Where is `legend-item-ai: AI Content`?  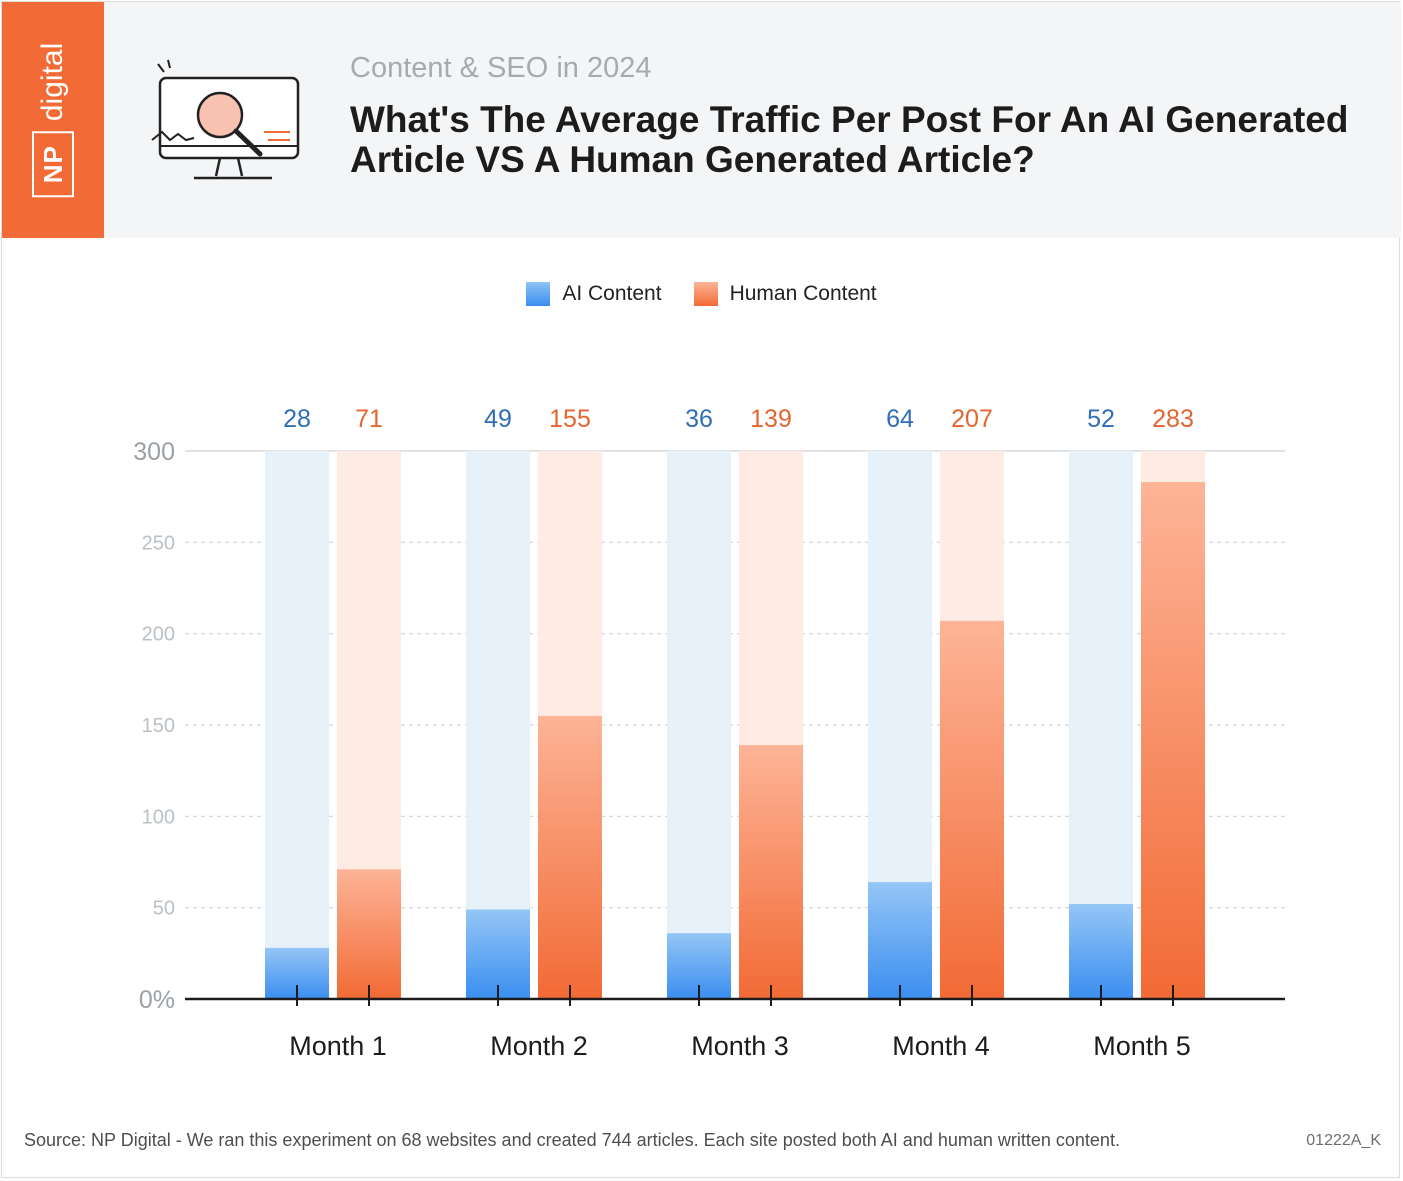
legend-item-ai: AI Content is located at coordinates (594, 294).